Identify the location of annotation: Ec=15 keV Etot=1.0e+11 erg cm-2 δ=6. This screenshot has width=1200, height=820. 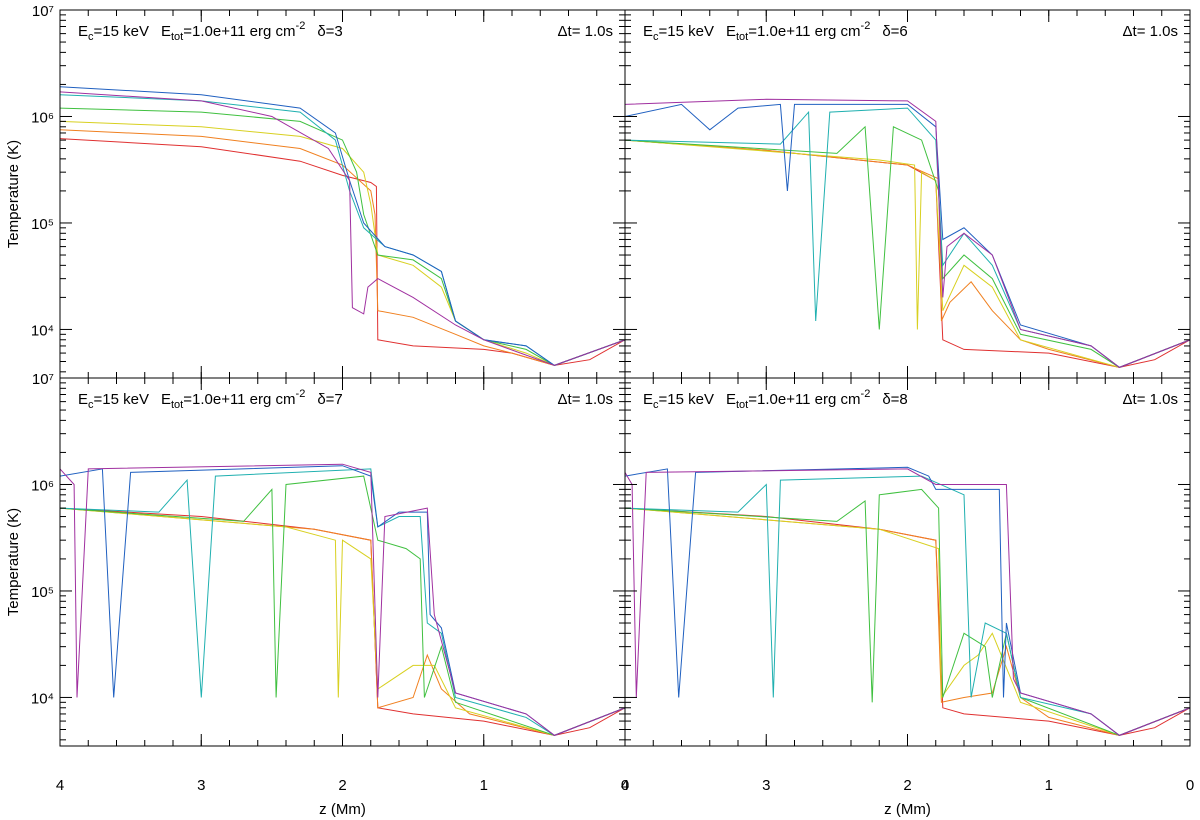
(775, 31).